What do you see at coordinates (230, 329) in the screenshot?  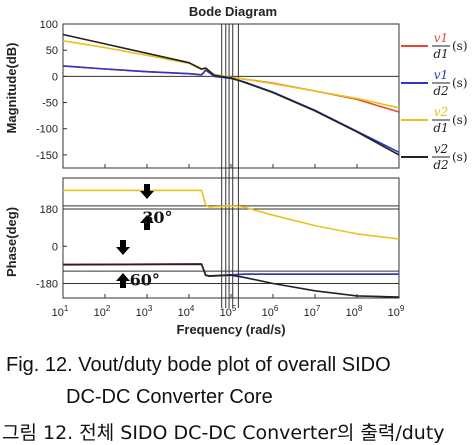 I see `x-axis-label: Frequency (rad/s)` at bounding box center [230, 329].